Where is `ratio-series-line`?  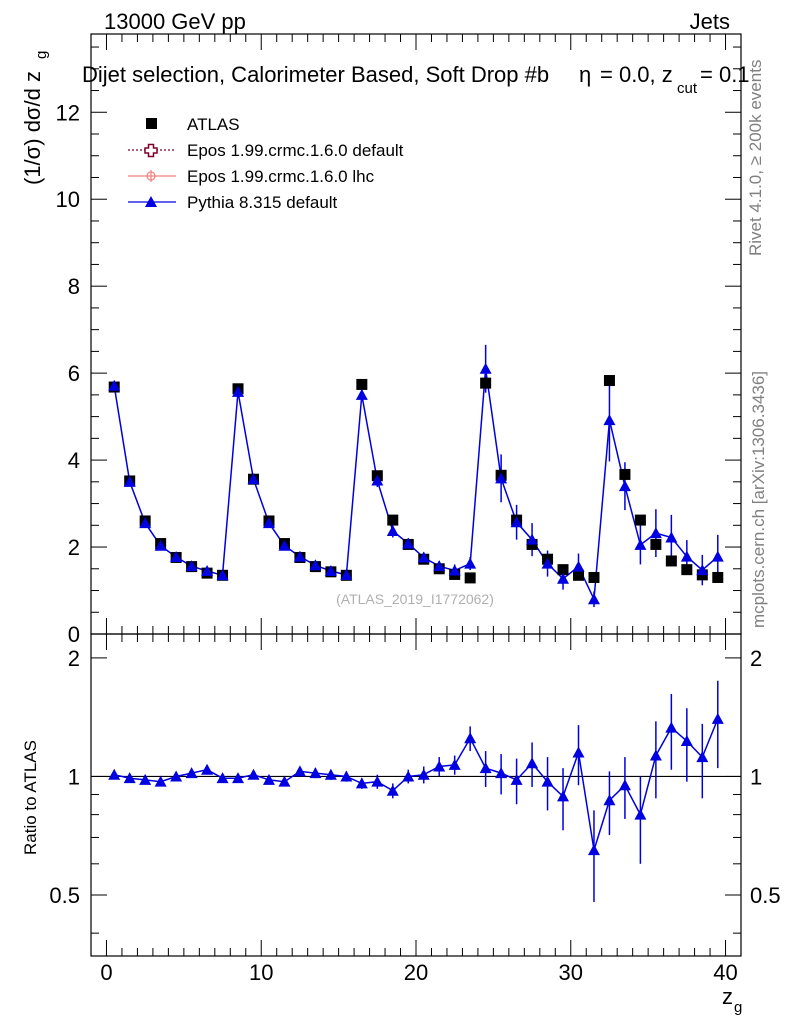
ratio-series-line is located at coordinates (416, 784).